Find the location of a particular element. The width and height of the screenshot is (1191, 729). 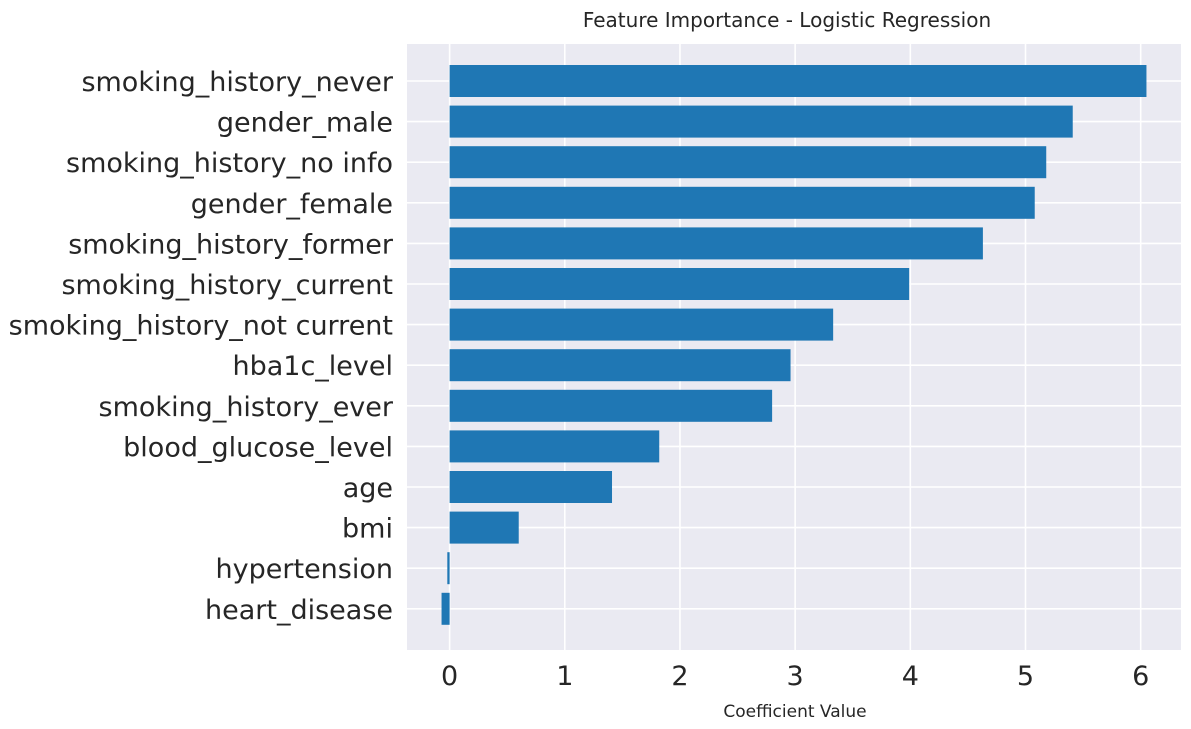

y-tick-label: smoking_history_not current is located at coordinates (201, 326).